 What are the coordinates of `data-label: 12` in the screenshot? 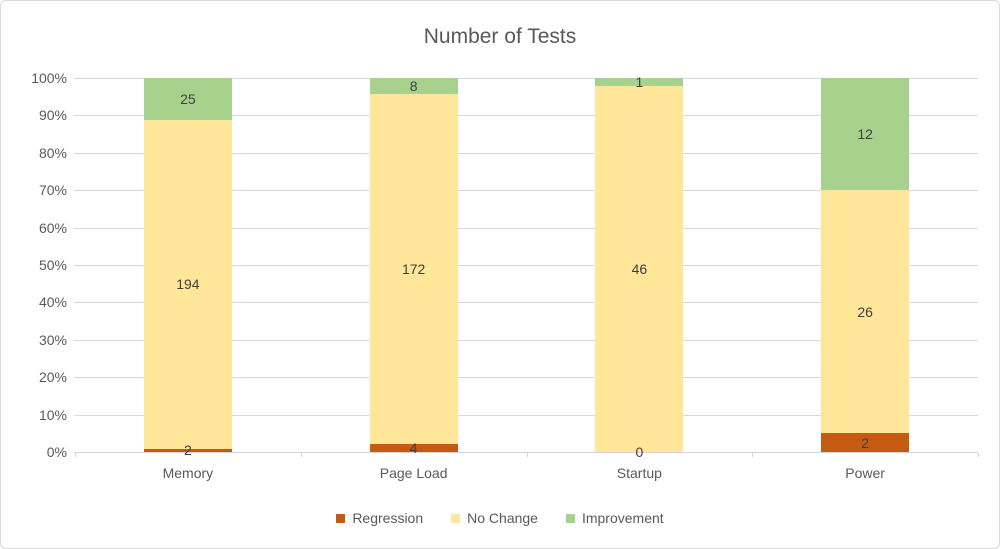 It's located at (865, 134).